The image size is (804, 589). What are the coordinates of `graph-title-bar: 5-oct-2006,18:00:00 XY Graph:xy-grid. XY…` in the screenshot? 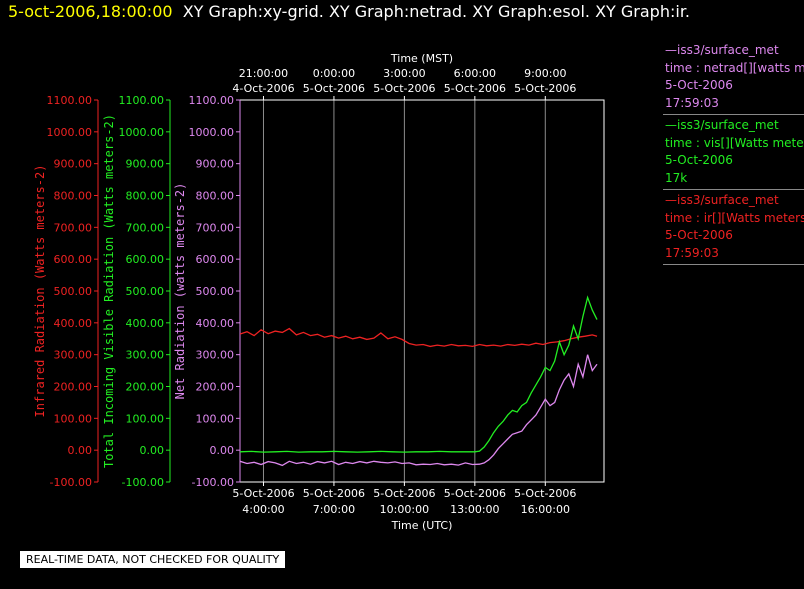 It's located at (349, 11).